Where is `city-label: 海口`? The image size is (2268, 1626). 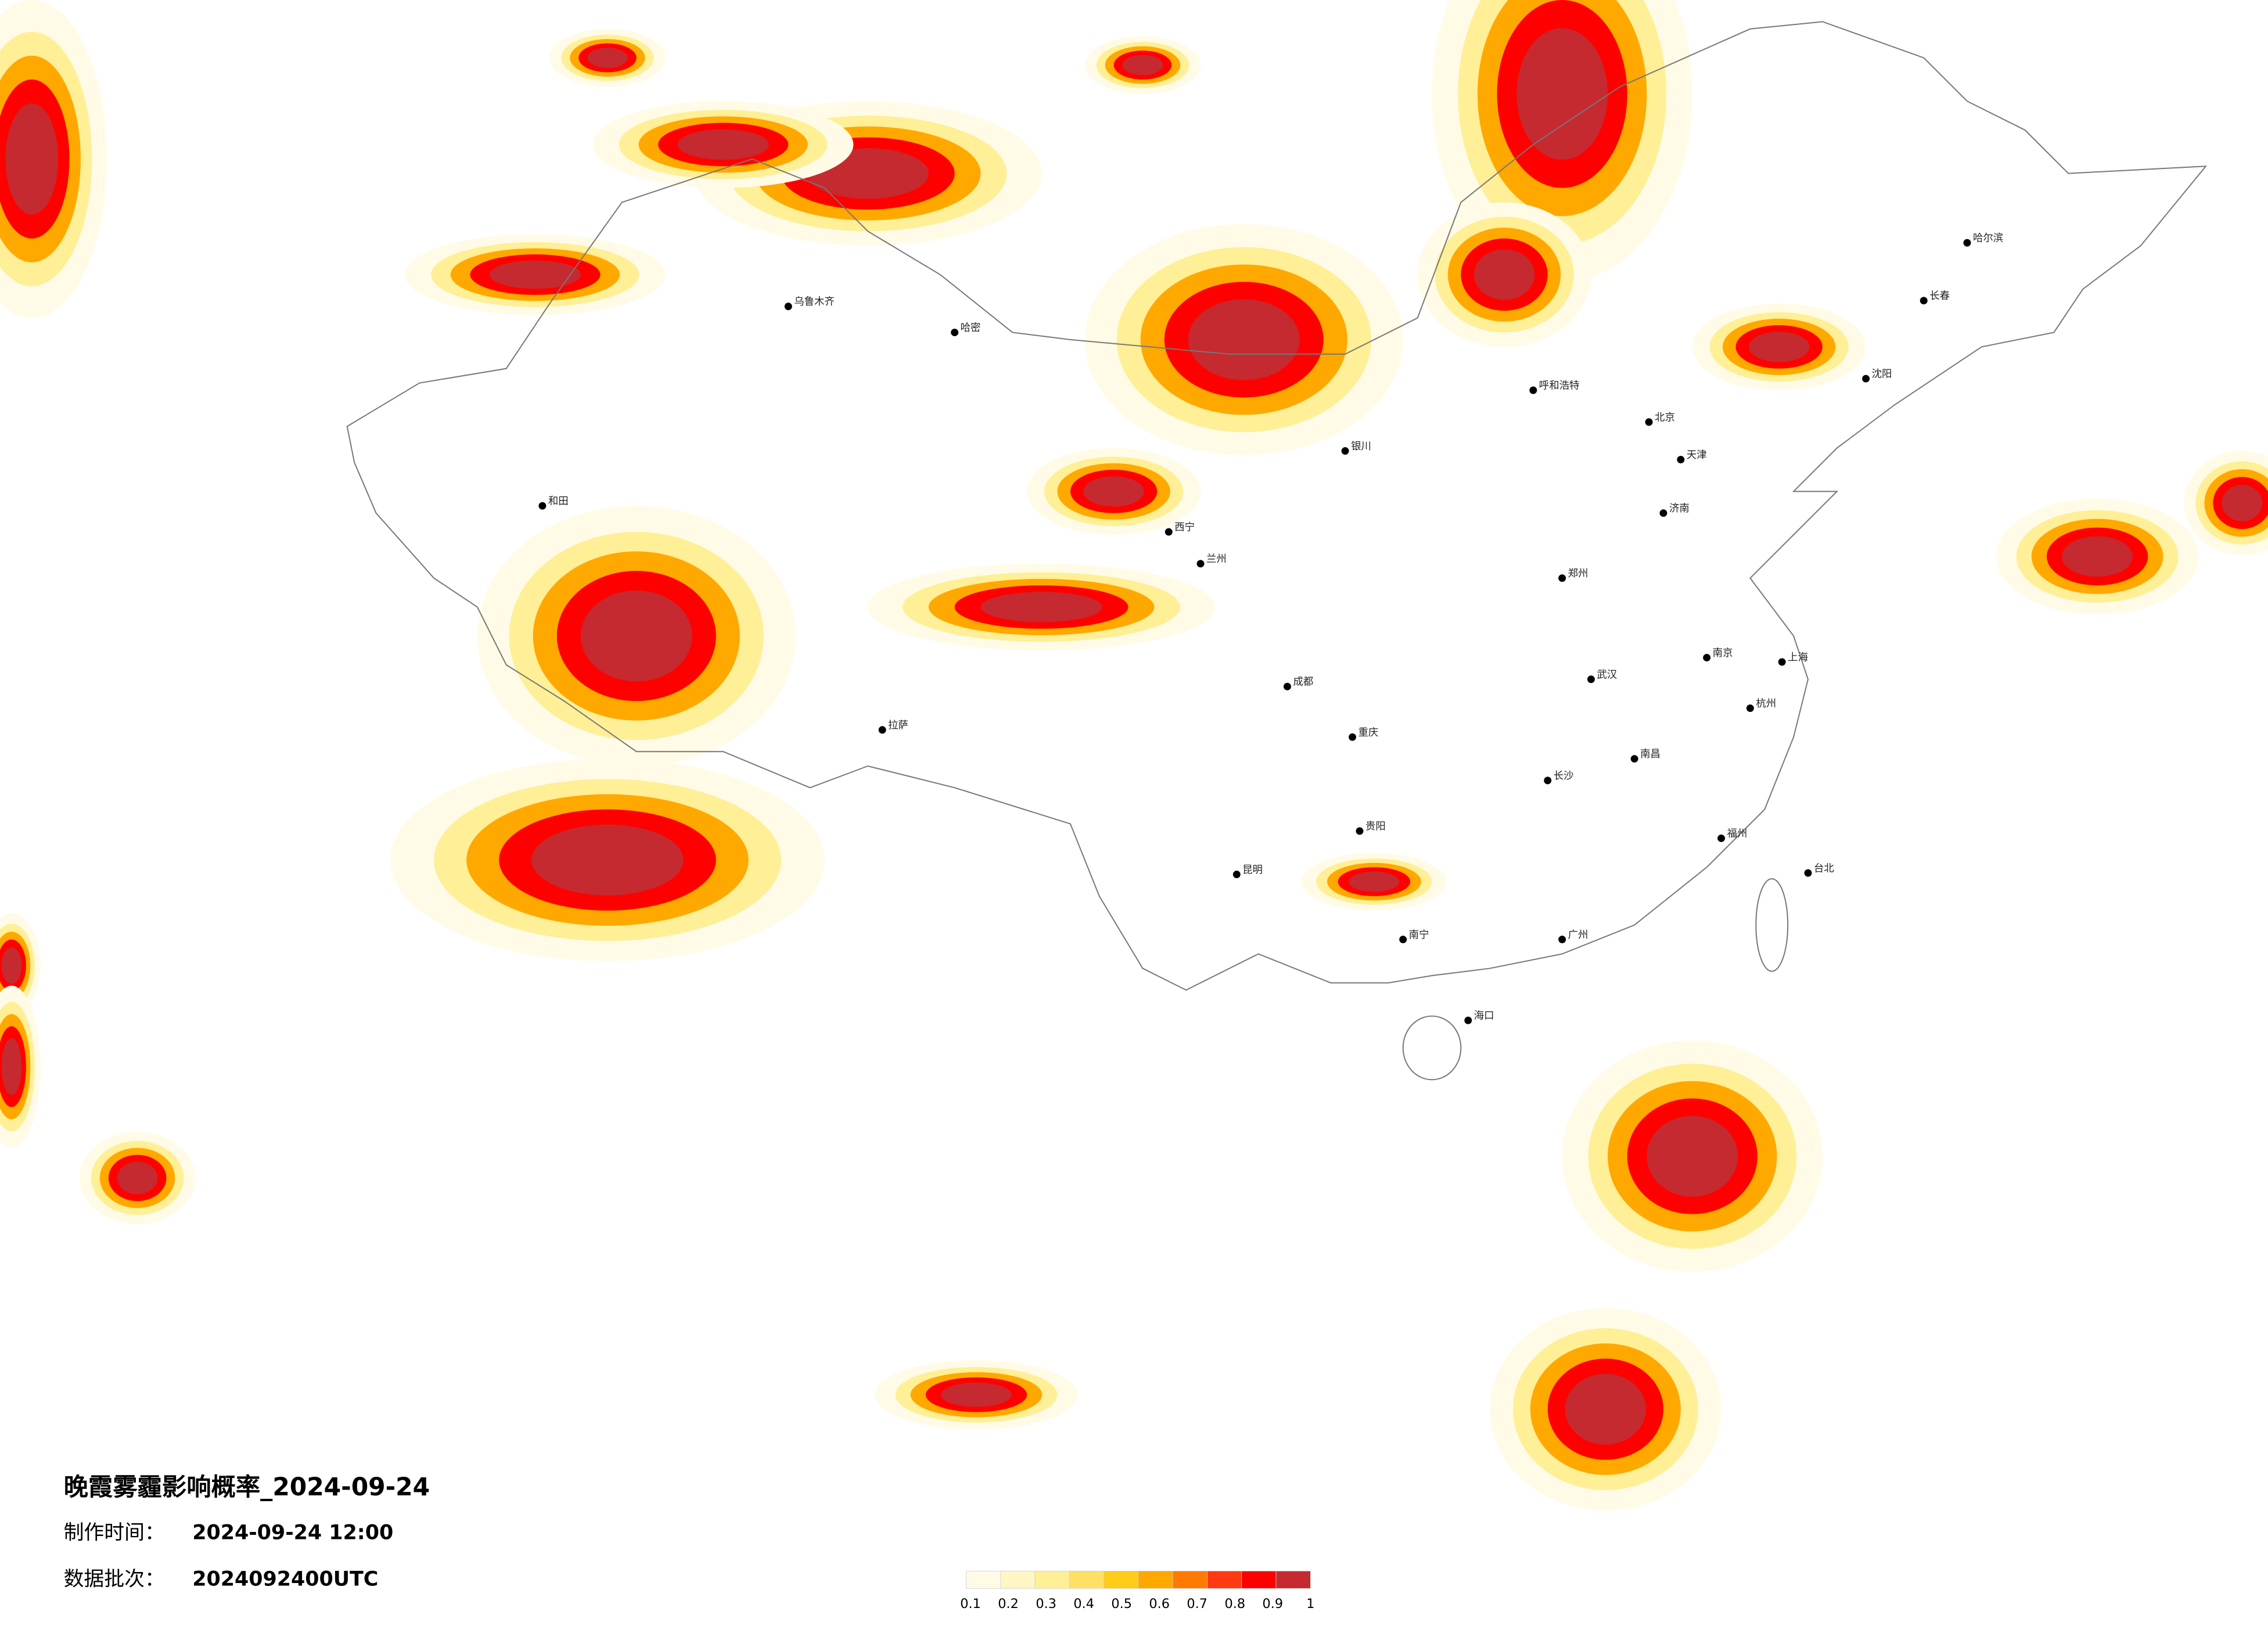 city-label: 海口 is located at coordinates (1484, 1016).